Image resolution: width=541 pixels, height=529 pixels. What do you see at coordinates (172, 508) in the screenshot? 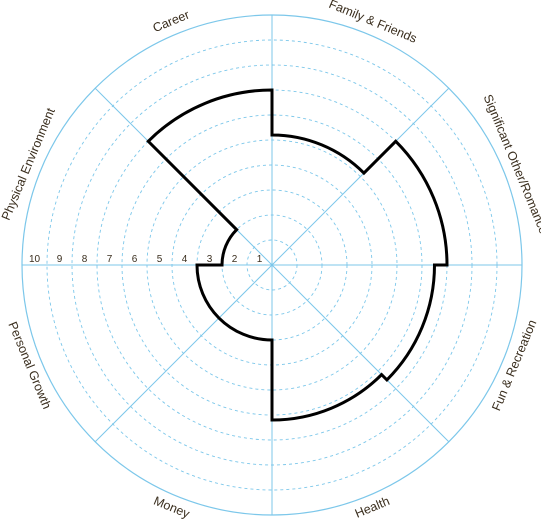
I see `segment-label-4: Money` at bounding box center [172, 508].